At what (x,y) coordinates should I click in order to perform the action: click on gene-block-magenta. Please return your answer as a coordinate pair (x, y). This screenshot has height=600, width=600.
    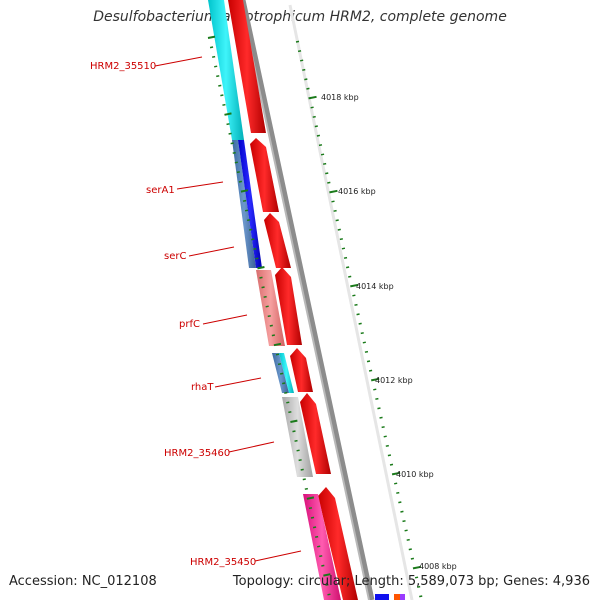
    Looking at the image, I should click on (322, 547).